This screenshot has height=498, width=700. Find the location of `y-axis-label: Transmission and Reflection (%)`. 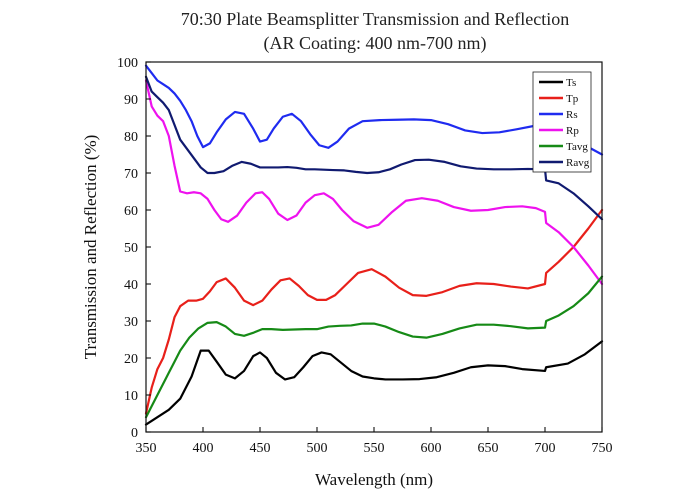

y-axis-label: Transmission and Reflection (%) is located at coordinates (90, 247).